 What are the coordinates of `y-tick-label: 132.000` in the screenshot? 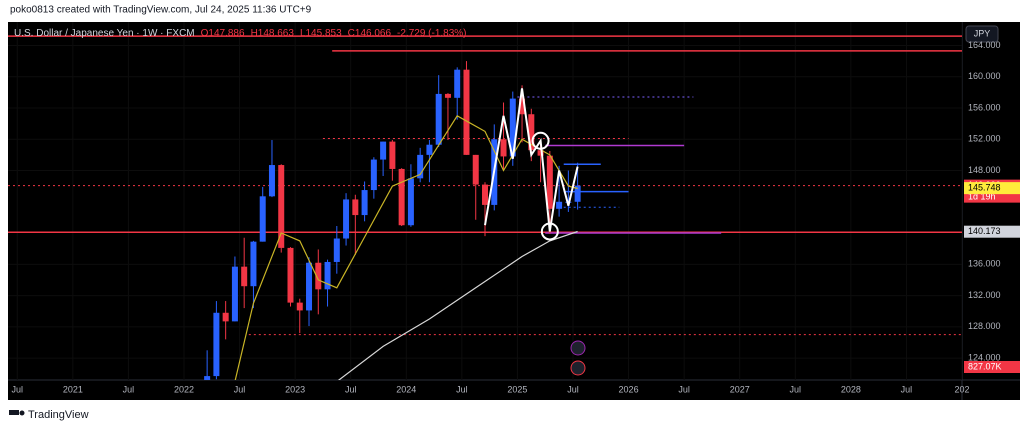 It's located at (984, 295).